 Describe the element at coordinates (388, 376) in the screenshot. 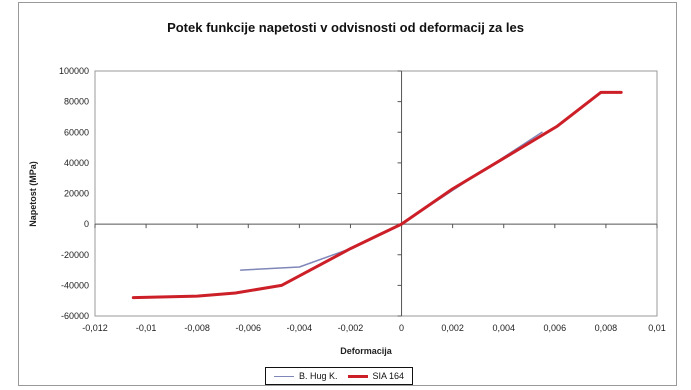

I see `legend-label-series-2: SIA 164` at that location.